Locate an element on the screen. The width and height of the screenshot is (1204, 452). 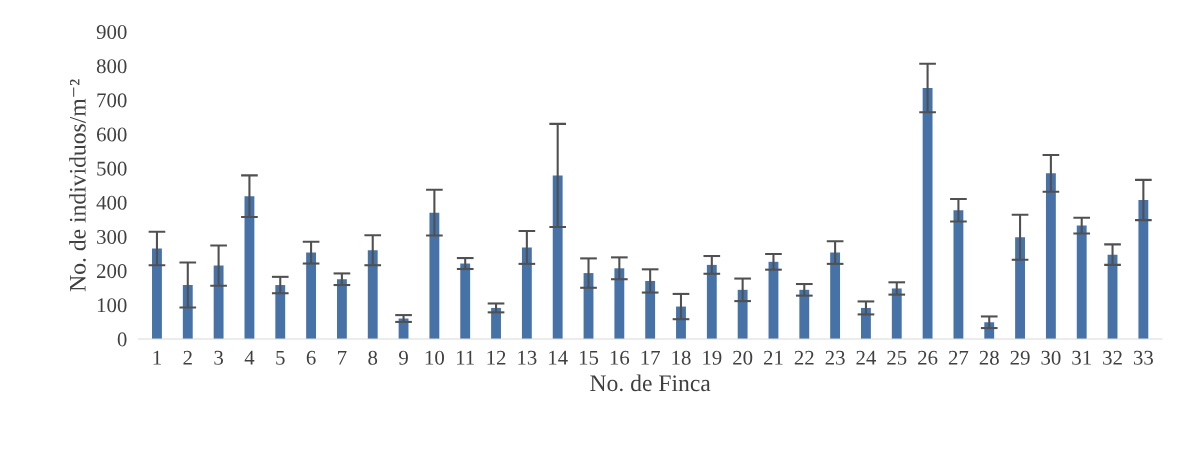
x-tick-label: 22 is located at coordinates (804, 357).